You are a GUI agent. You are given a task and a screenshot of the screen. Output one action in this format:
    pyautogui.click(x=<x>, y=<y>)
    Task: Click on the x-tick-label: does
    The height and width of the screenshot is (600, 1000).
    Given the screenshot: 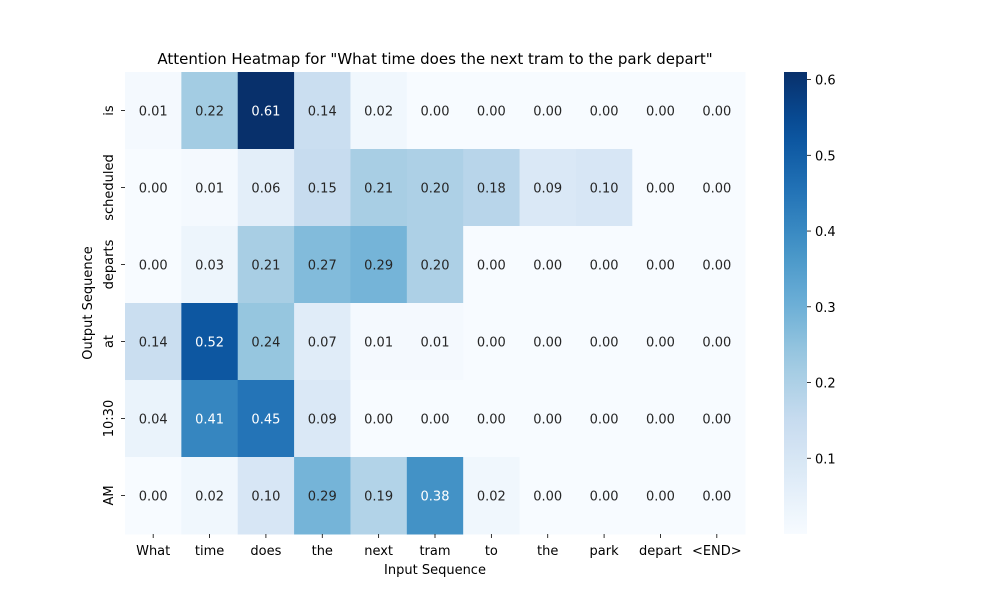 What is the action you would take?
    pyautogui.click(x=265, y=551)
    